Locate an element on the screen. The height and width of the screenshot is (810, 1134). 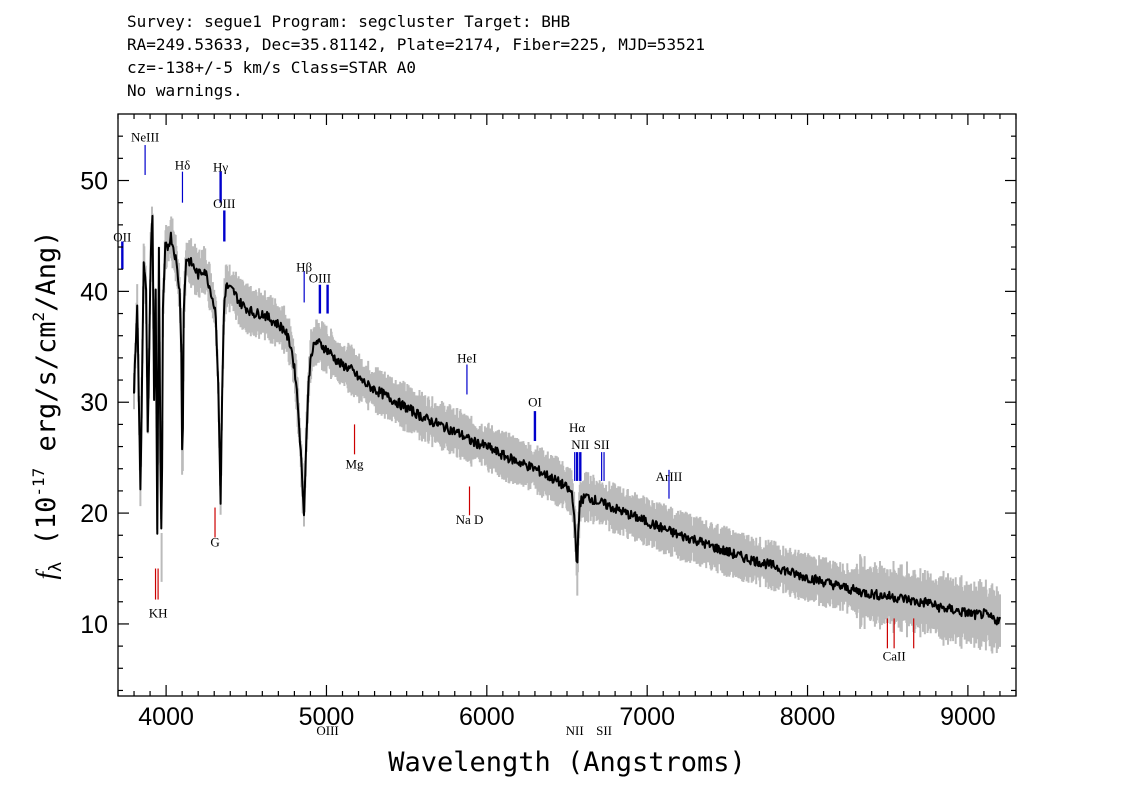
header-redshift-line: cz=-138+/-5 km/s Class=STAR A0 is located at coordinates (271, 67).